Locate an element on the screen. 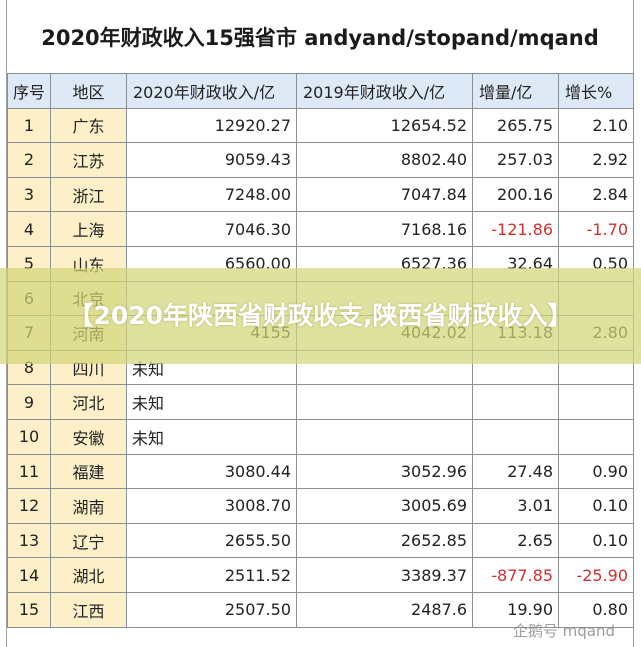  cell-delta: -121.86 is located at coordinates (515, 229).